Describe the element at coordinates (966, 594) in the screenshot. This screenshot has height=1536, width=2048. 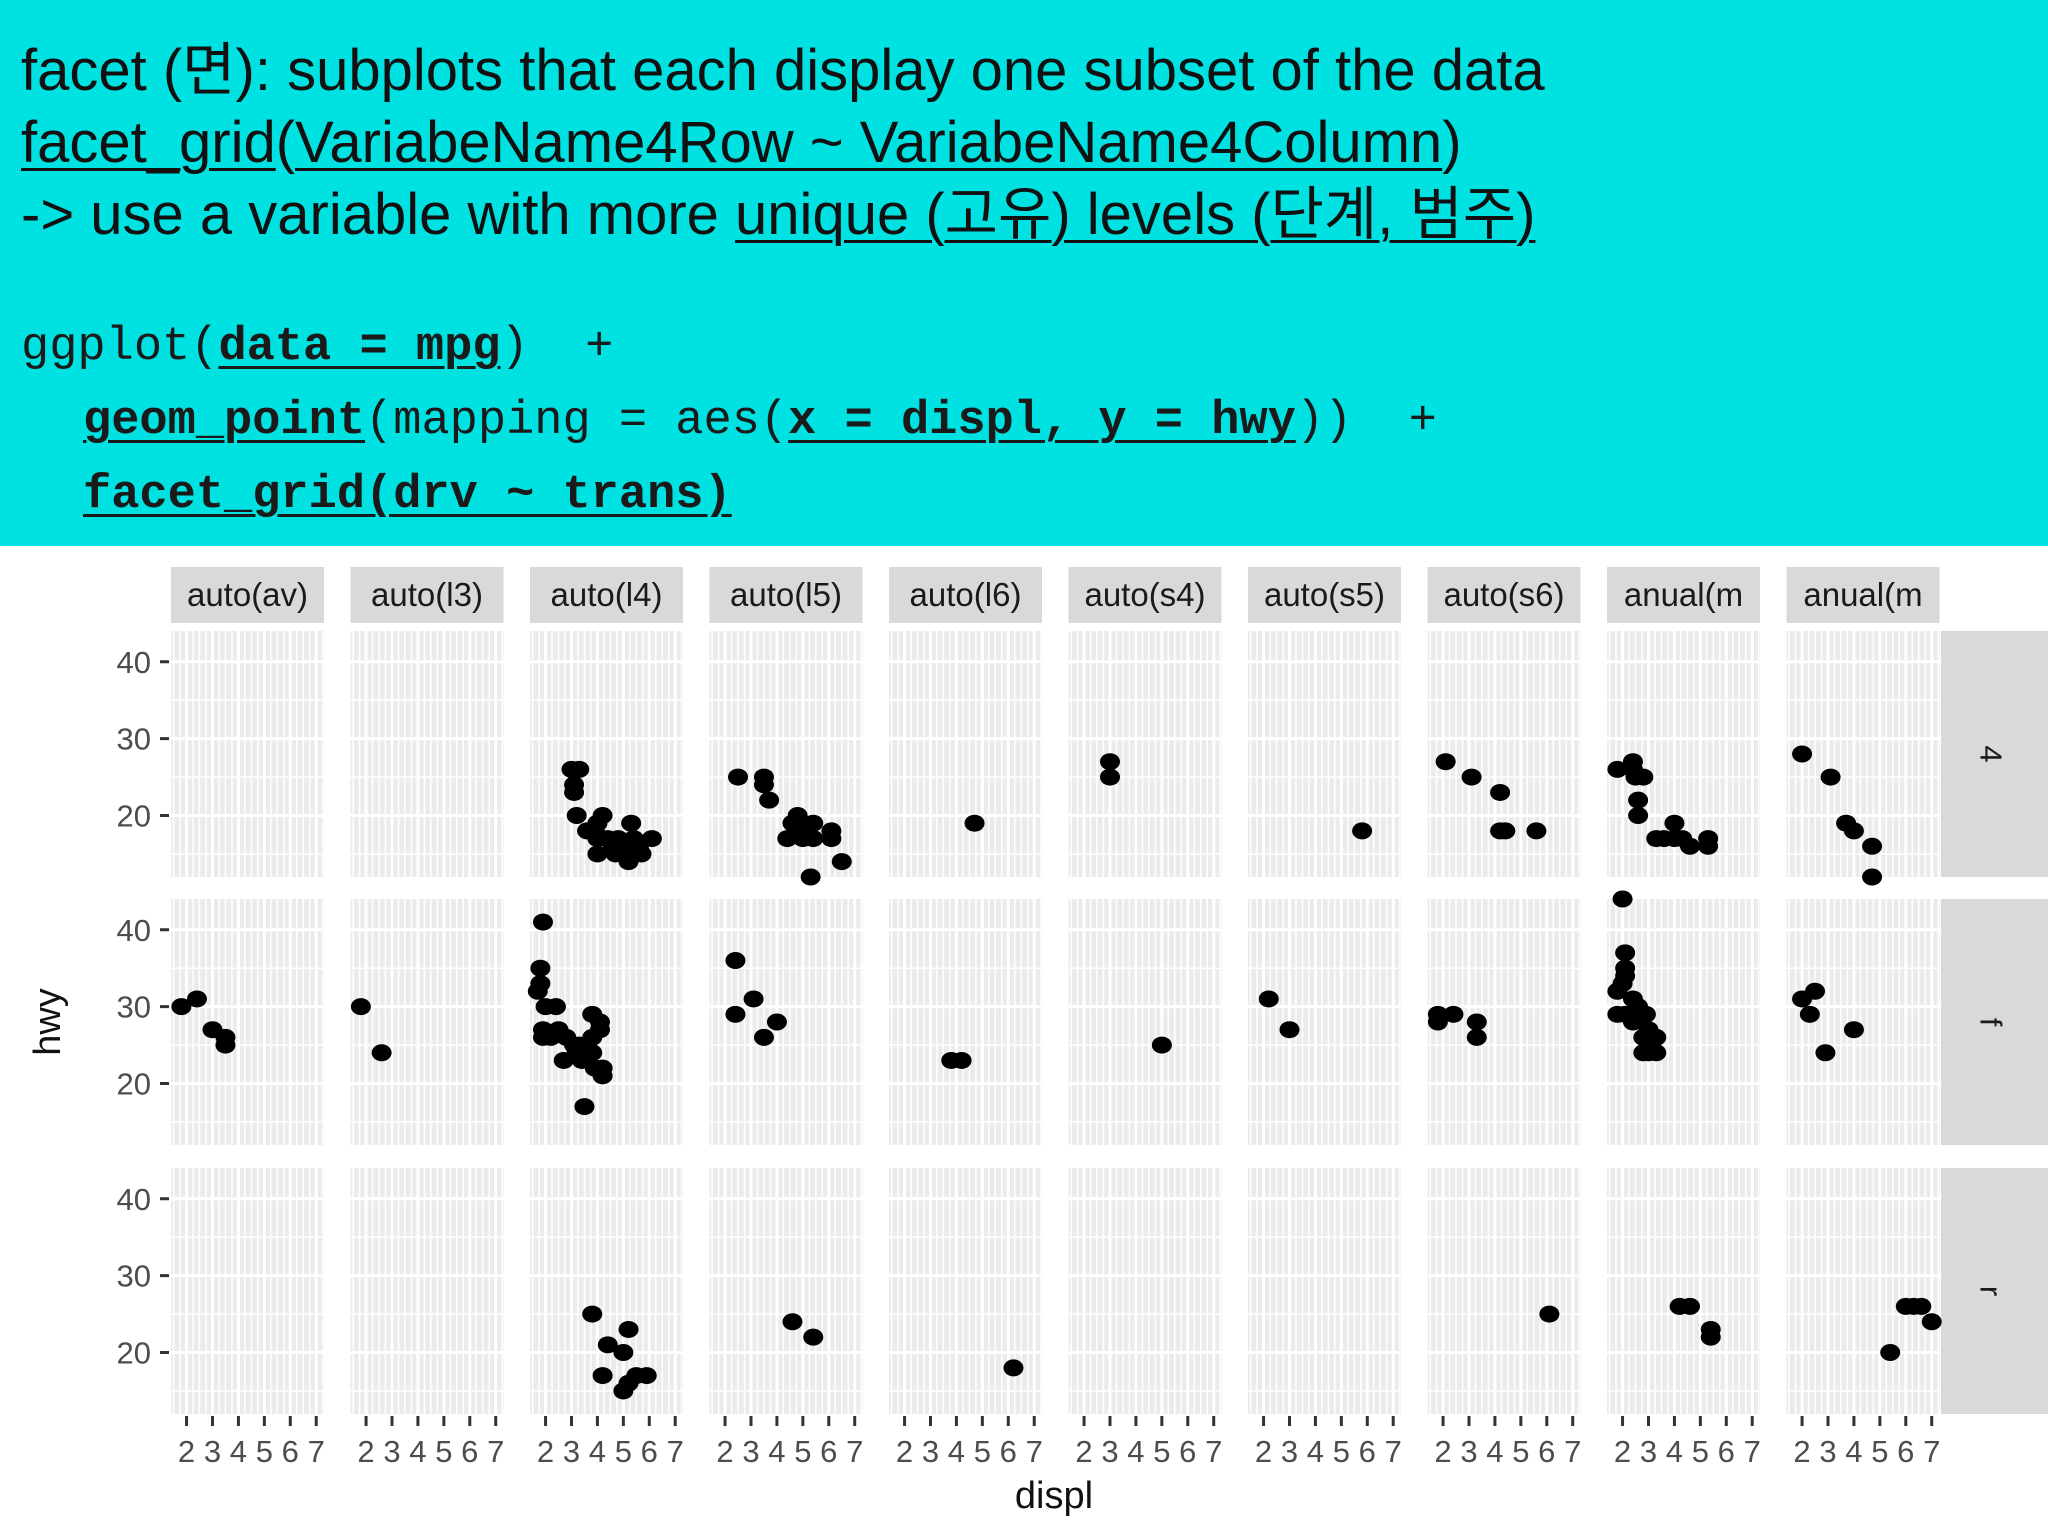
I see `column-strip-label: auto(l6)` at that location.